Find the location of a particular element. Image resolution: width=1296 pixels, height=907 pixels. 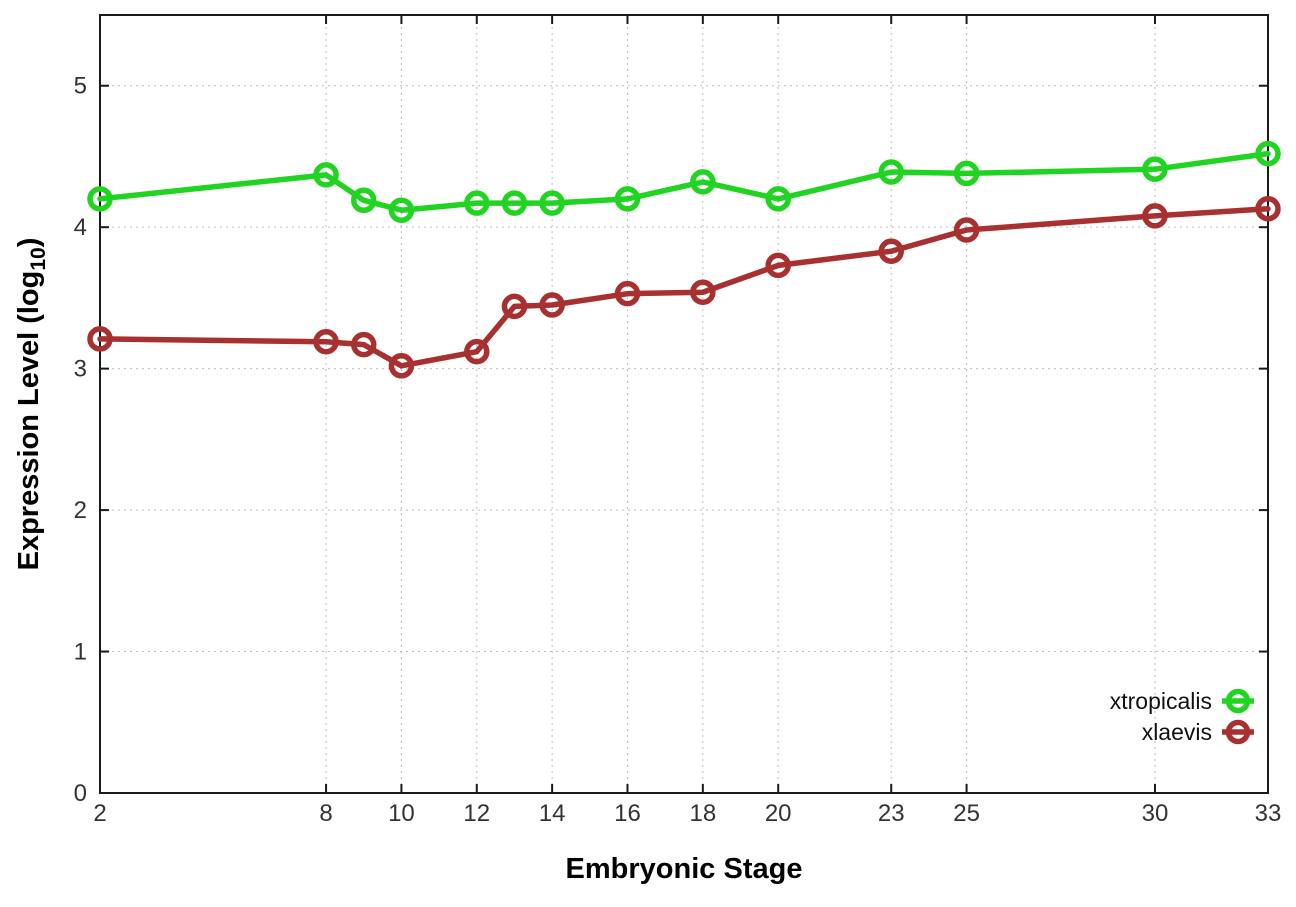

y-tick-label: 1 is located at coordinates (80, 652).